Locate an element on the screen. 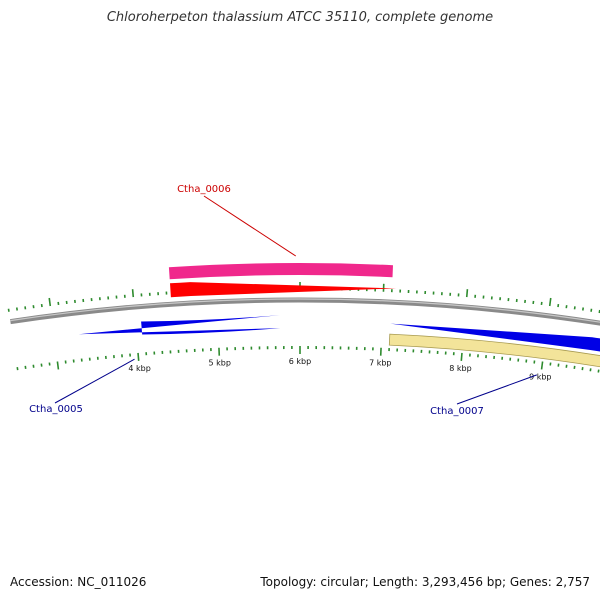  ctha-0007-feature-mark is located at coordinates (494, 350).